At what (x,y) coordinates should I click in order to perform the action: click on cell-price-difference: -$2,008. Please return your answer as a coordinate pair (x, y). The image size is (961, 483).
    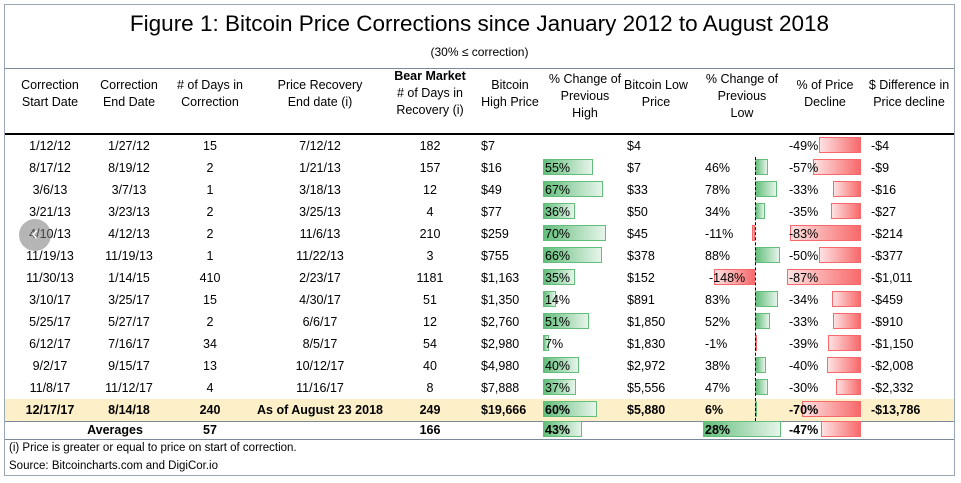
    Looking at the image, I should click on (892, 366).